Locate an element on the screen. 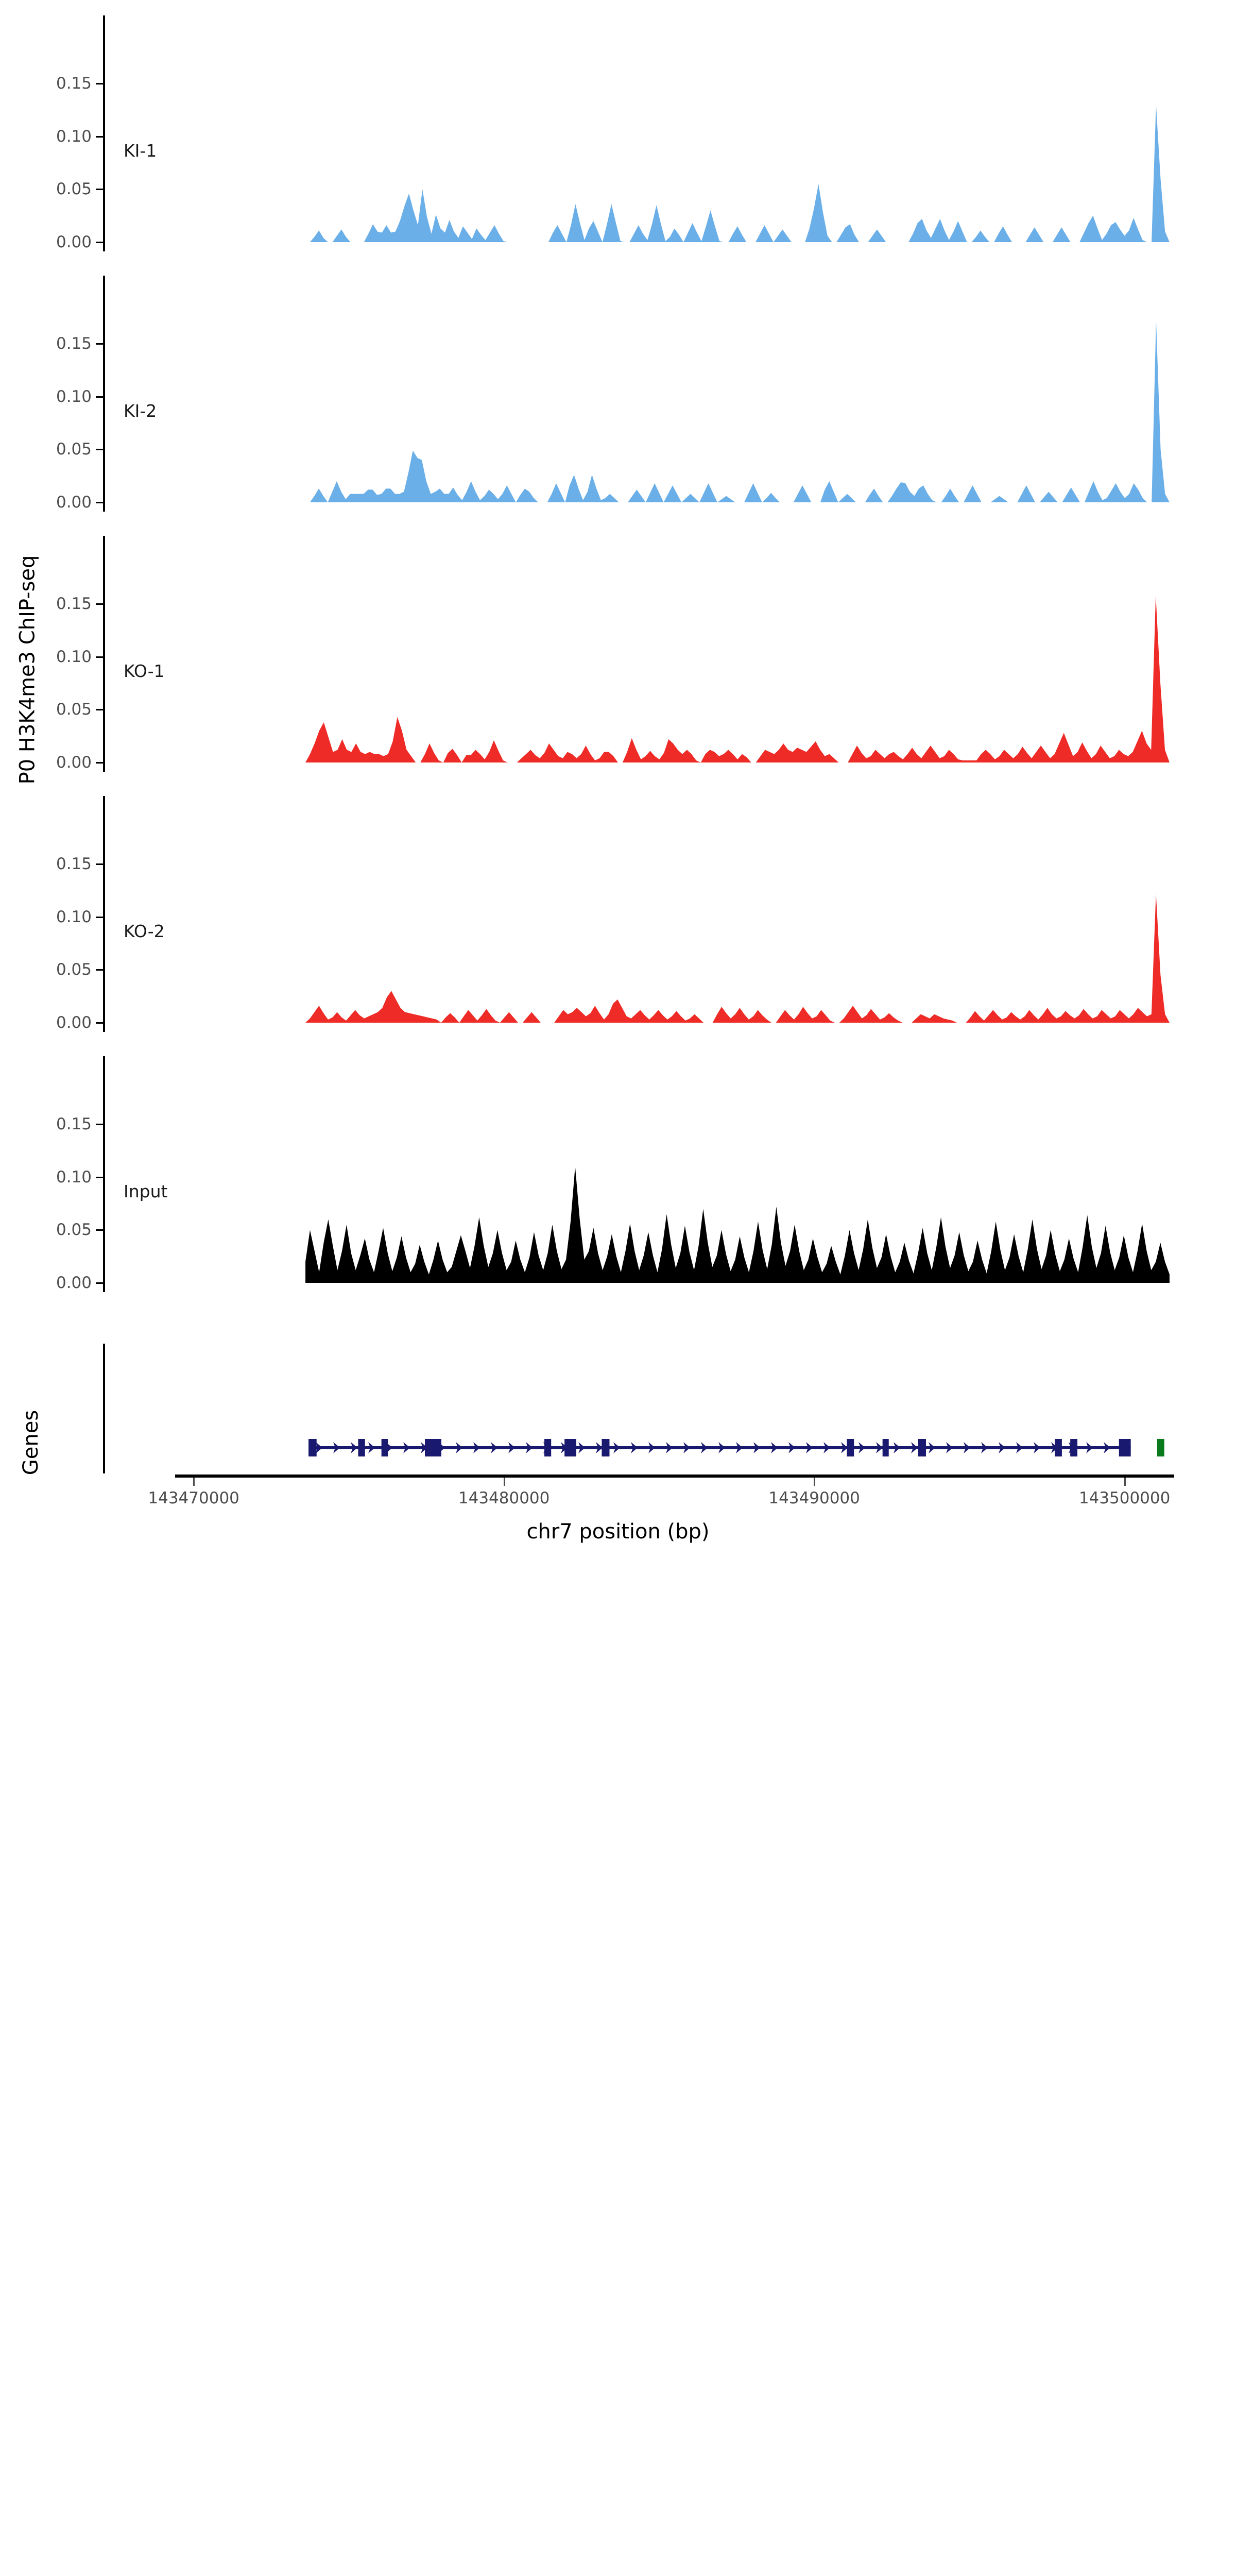 This screenshot has width=1236, height=2576. genes-spine is located at coordinates (104, 1408).